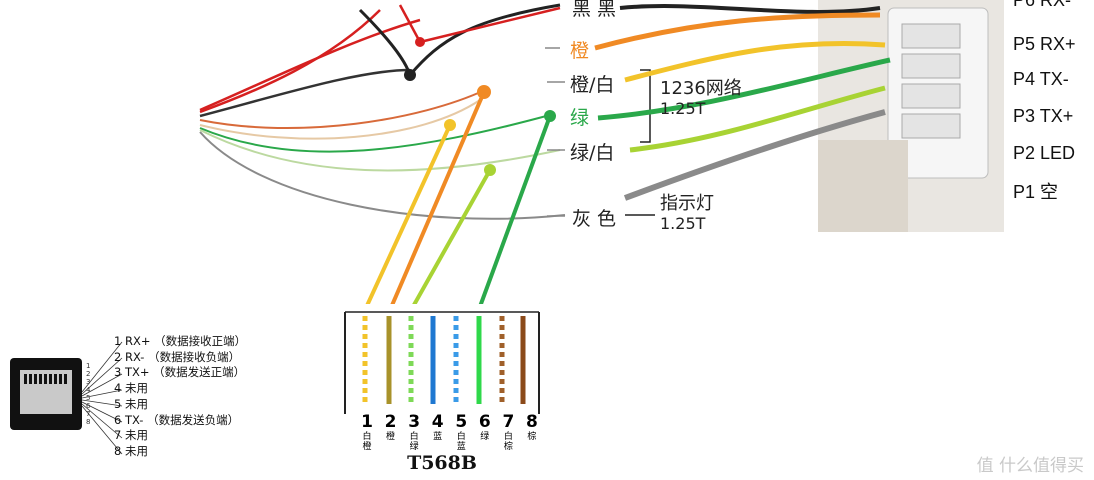 The image size is (1094, 480). I want to click on rj45-fan-lines, so click(102, 398).